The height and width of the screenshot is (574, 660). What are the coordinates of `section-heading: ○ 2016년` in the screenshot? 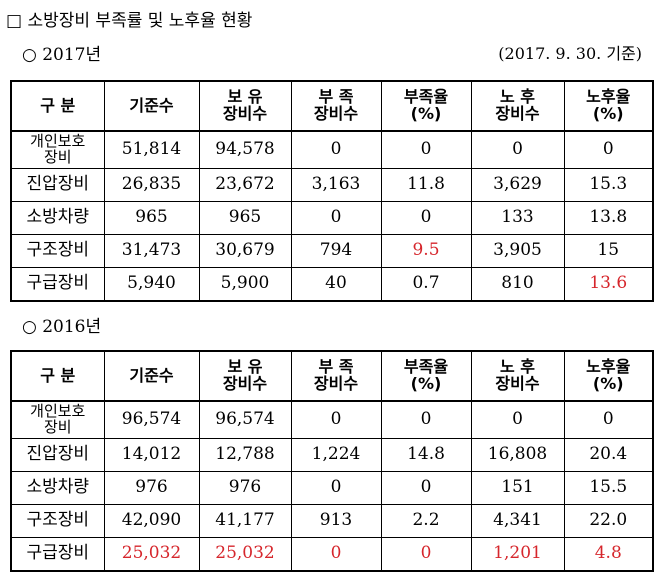 It's located at (62, 327).